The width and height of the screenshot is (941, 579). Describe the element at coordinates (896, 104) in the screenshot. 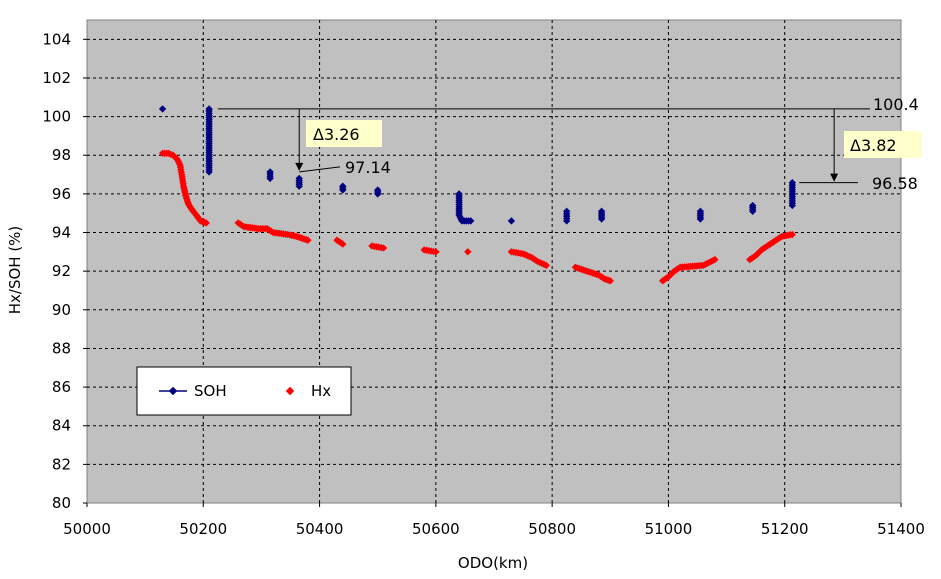

I see `ref-value-label: 100.4` at that location.